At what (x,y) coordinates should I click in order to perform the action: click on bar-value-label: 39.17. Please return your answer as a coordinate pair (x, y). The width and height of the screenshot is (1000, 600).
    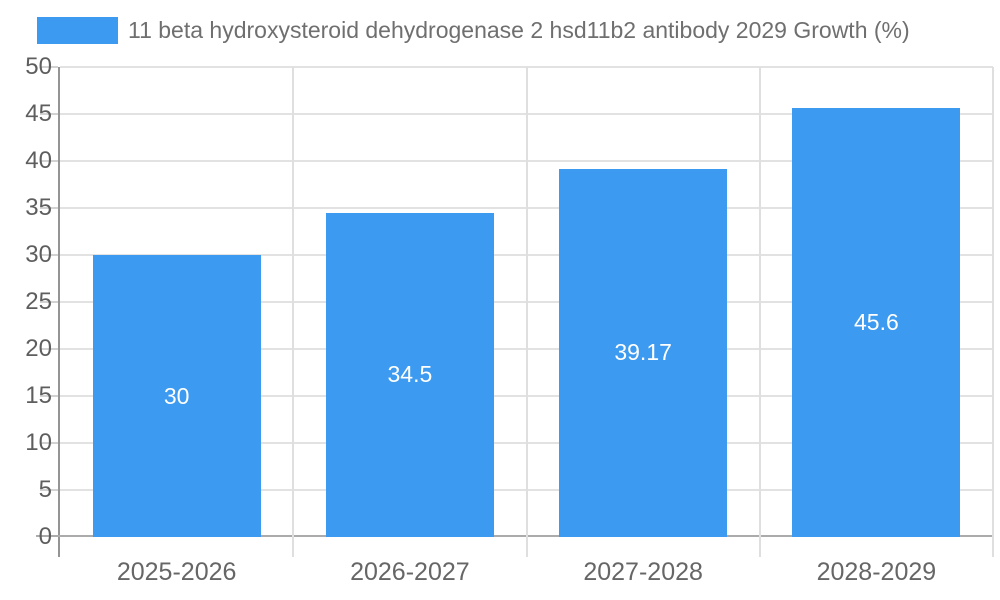
    Looking at the image, I should click on (643, 352).